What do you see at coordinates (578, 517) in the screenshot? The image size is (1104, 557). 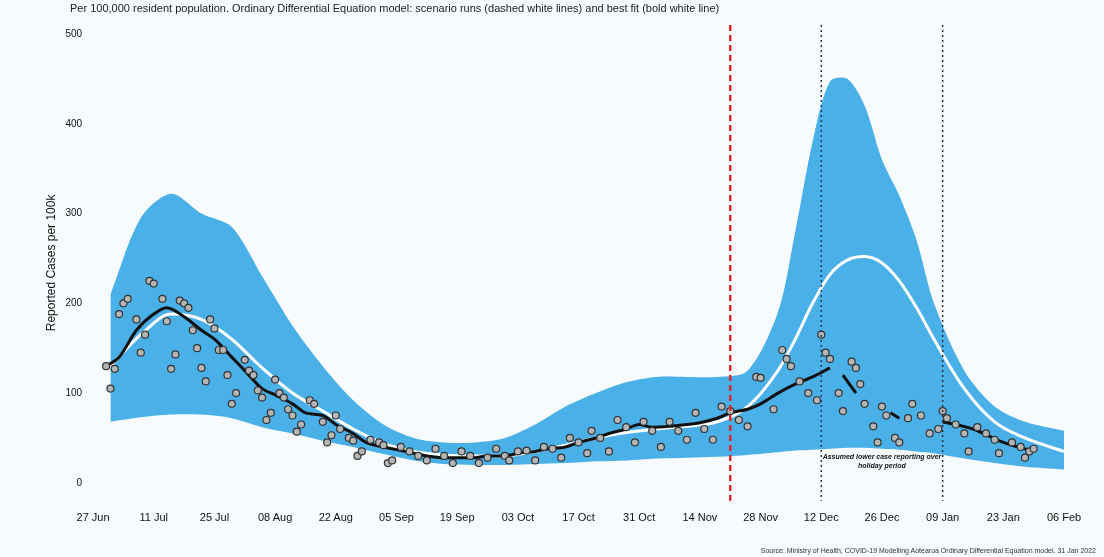 I see `x-tick-label: 17 Oct` at bounding box center [578, 517].